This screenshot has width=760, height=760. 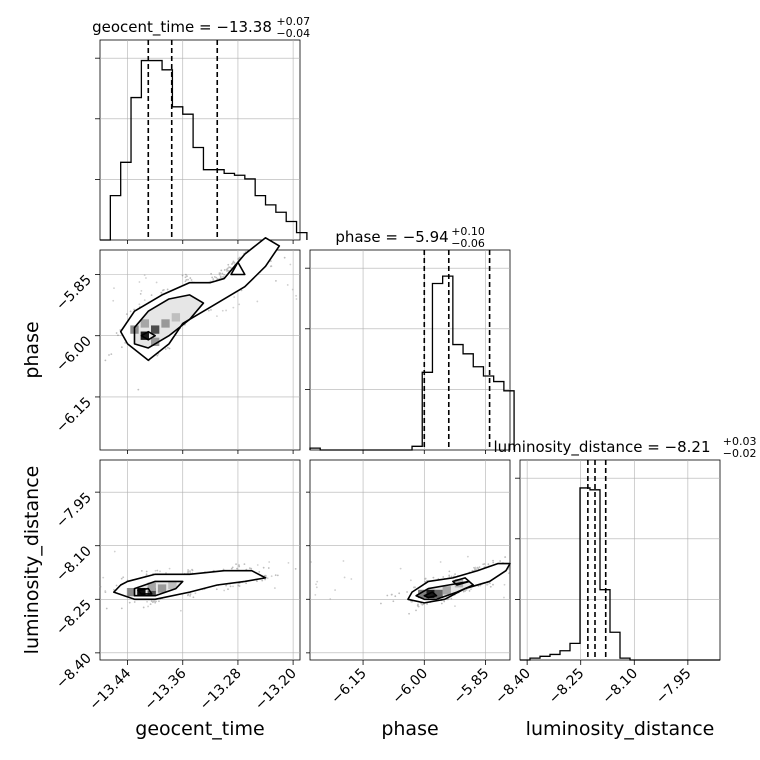 What do you see at coordinates (409, 729) in the screenshot?
I see `x-axis-label: phase` at bounding box center [409, 729].